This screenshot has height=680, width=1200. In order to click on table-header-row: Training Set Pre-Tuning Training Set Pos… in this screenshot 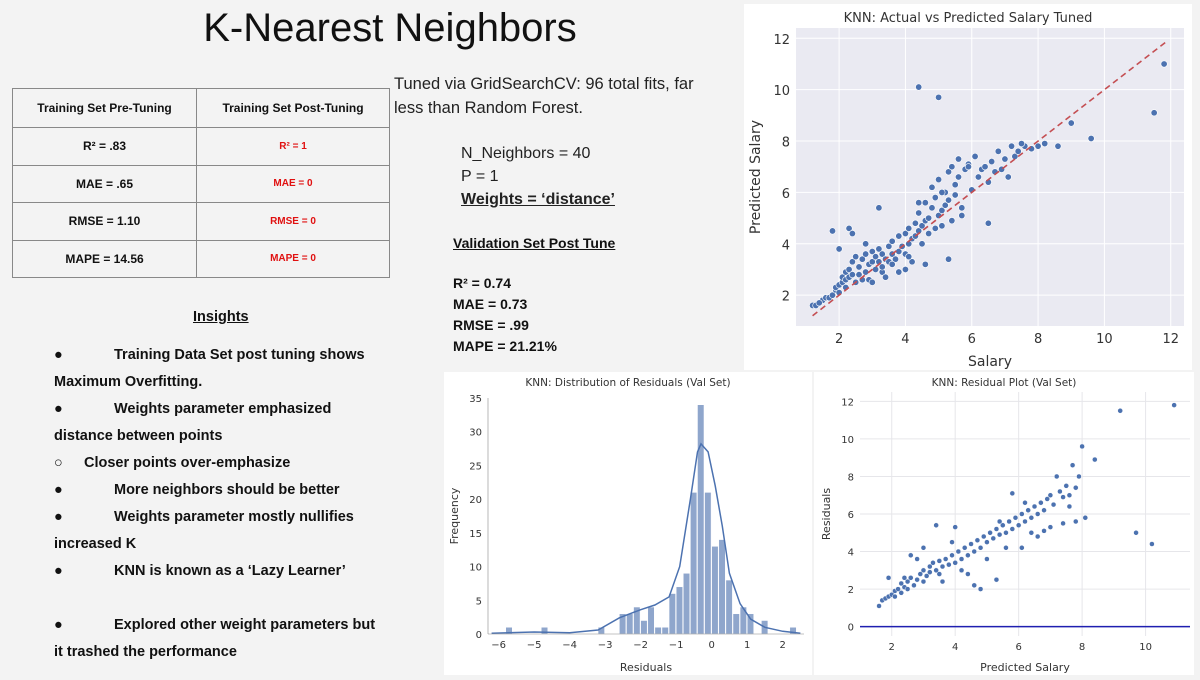, I will do `click(200, 108)`.